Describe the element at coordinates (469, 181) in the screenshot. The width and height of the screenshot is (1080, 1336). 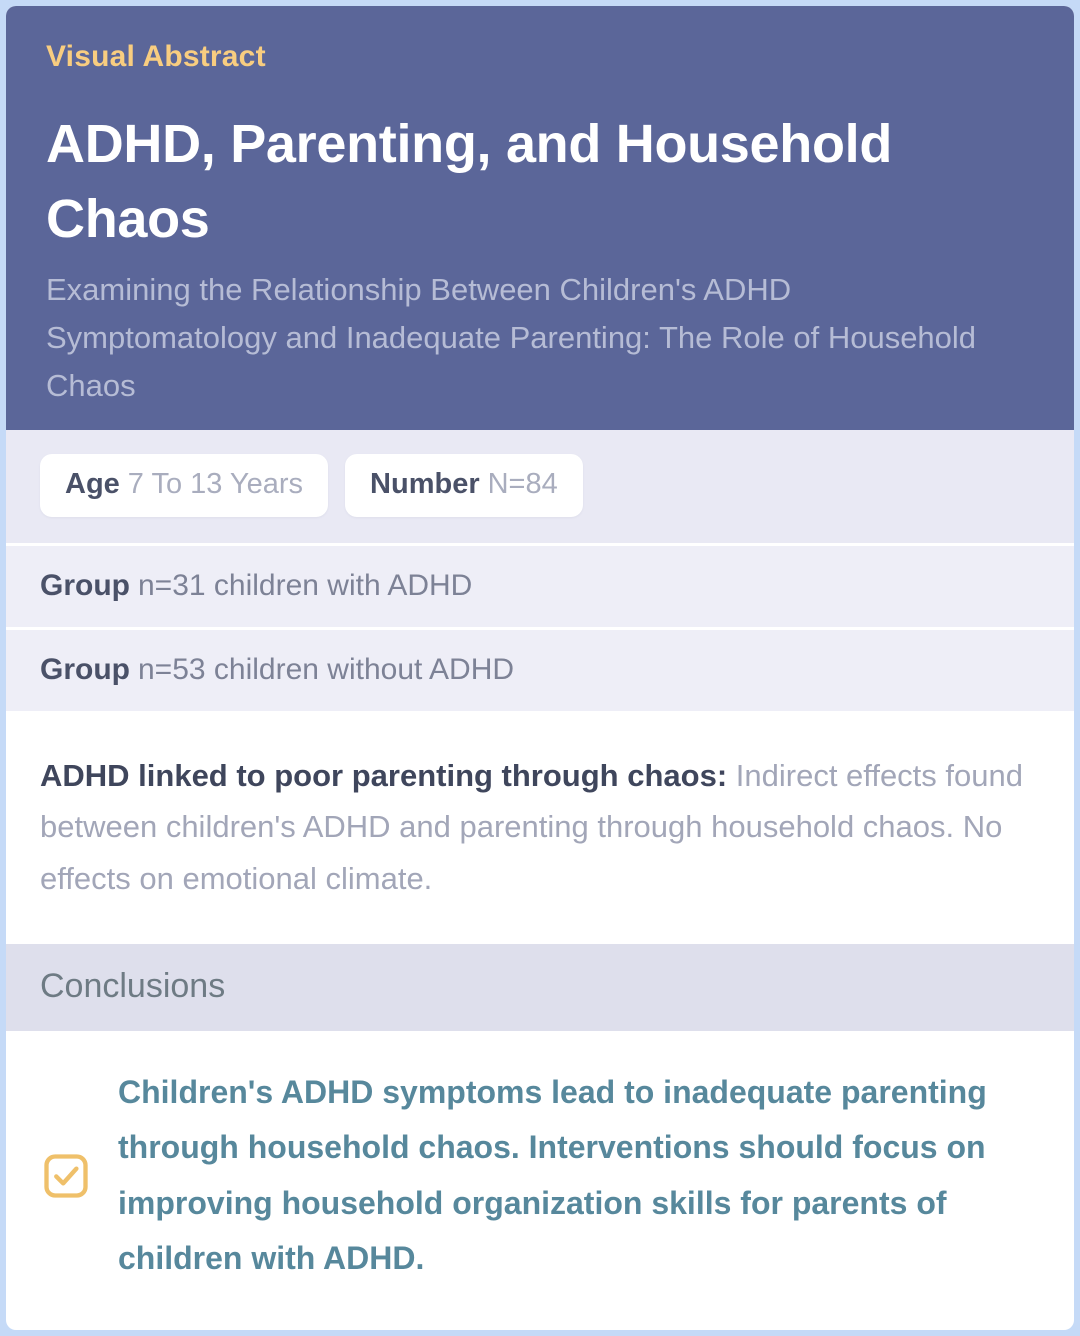
I see `page-title: ADHD, Parenting, and Household Chaos` at that location.